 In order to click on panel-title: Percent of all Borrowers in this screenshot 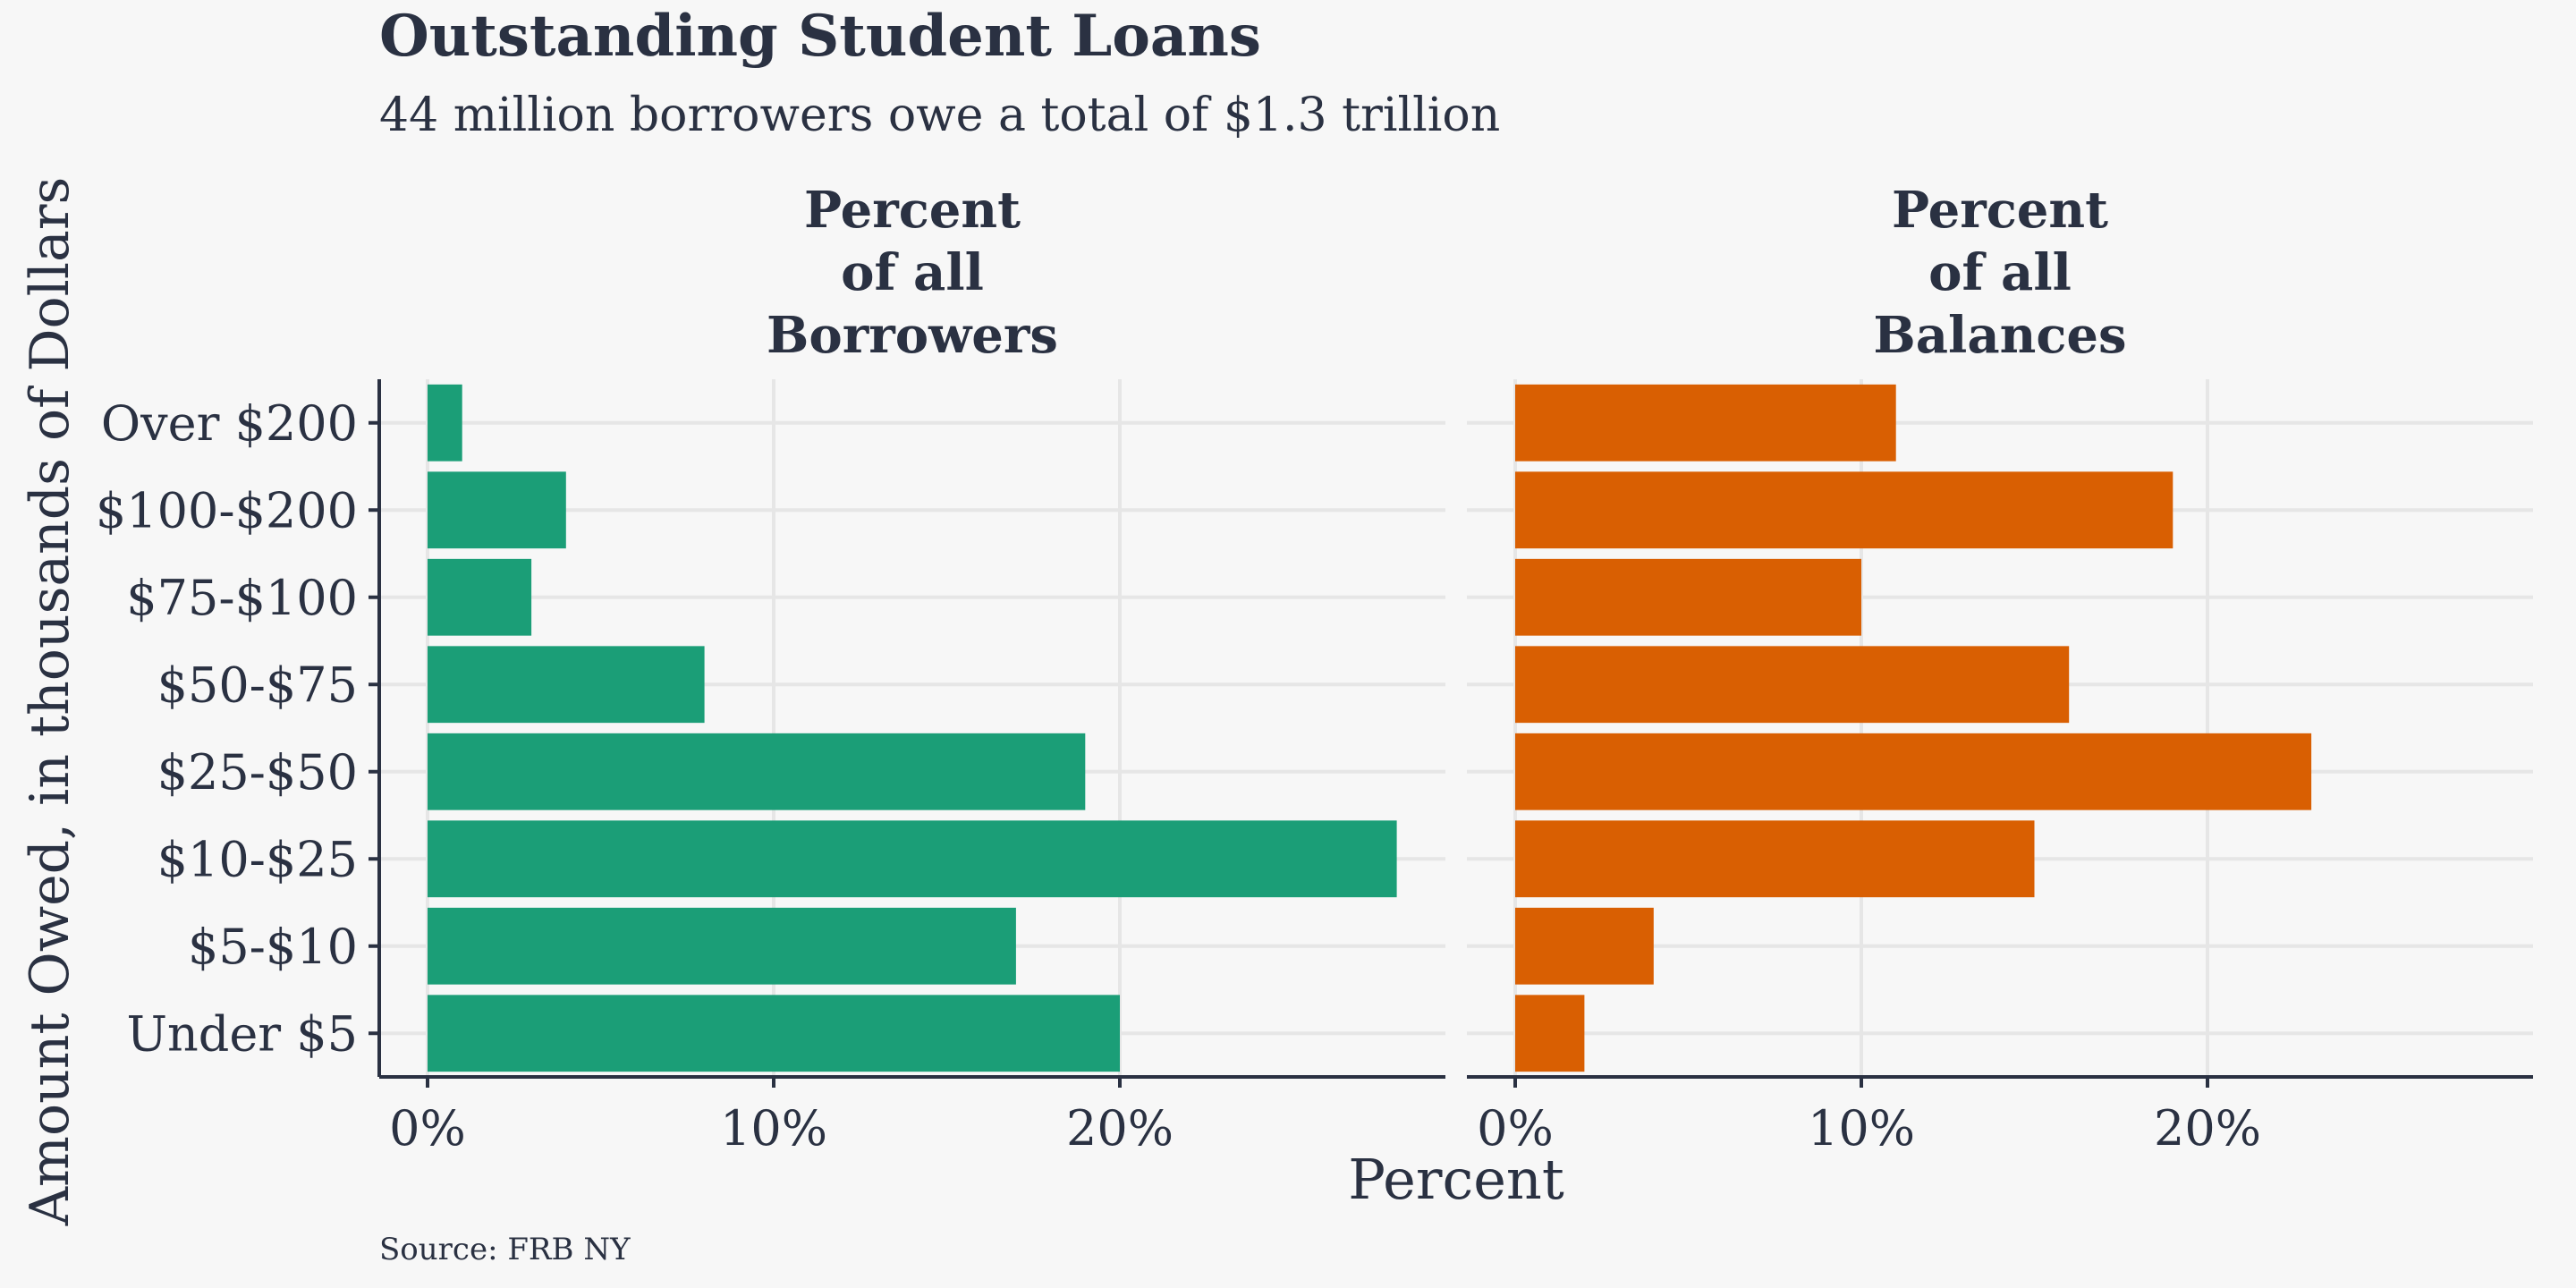, I will do `click(912, 273)`.